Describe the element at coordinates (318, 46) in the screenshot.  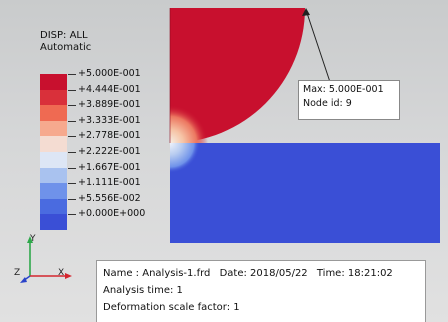
I see `callout-leader-line` at that location.